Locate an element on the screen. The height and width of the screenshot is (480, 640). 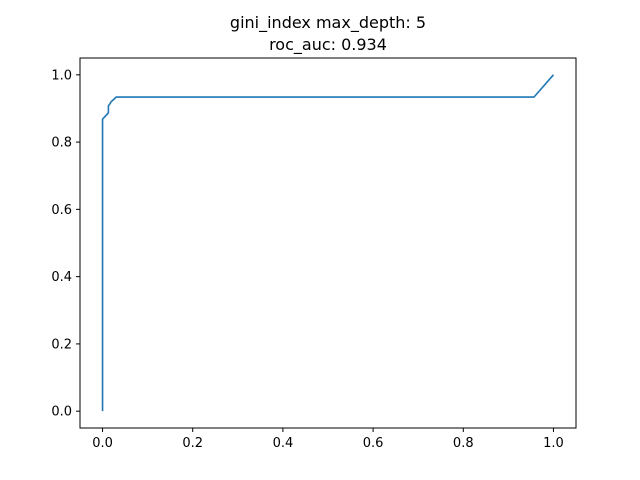
x-axis: 0.0 0.2 0.4 0.6 0.8 1.0 is located at coordinates (328, 439).